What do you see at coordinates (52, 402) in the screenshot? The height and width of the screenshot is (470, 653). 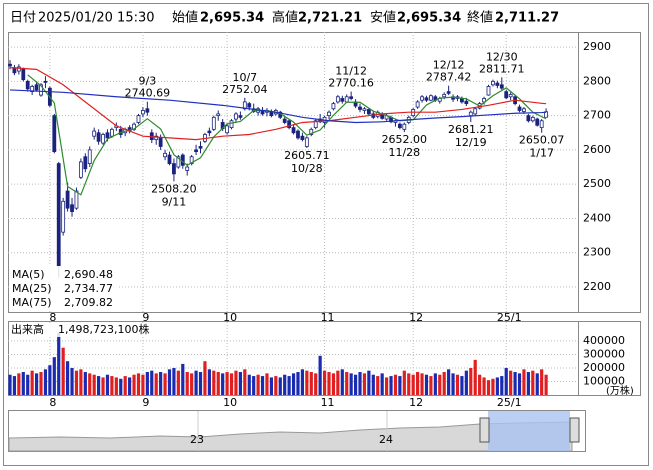 I see `x-tick-label: 8` at bounding box center [52, 402].